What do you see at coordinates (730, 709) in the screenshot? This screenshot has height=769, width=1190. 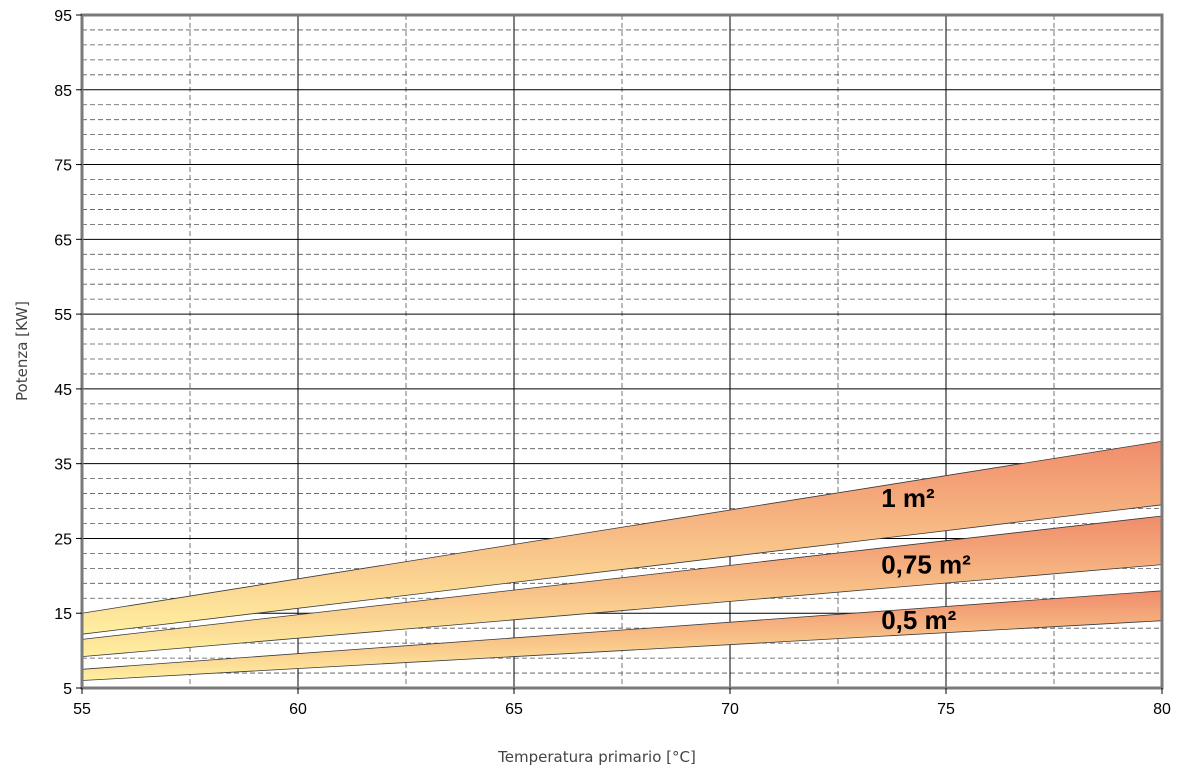 I see `x-tick-label: 70` at bounding box center [730, 709].